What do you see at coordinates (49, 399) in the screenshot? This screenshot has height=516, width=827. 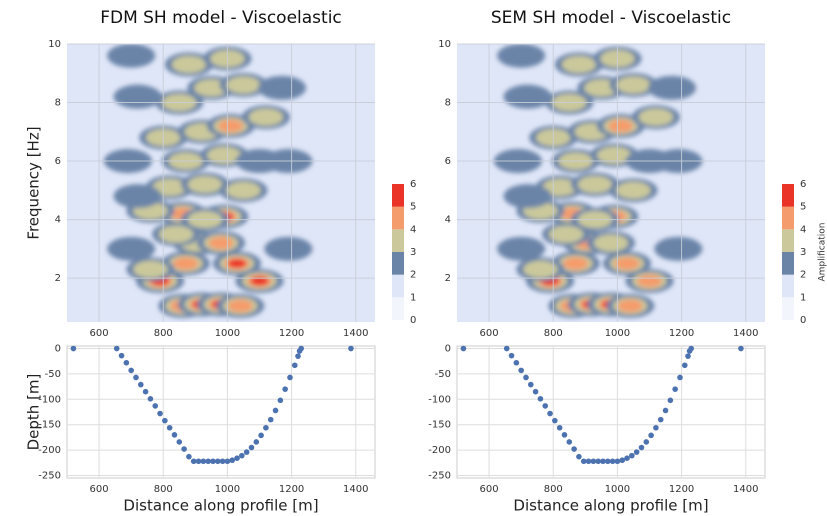 I see `y-tick-label: -100` at bounding box center [49, 399].